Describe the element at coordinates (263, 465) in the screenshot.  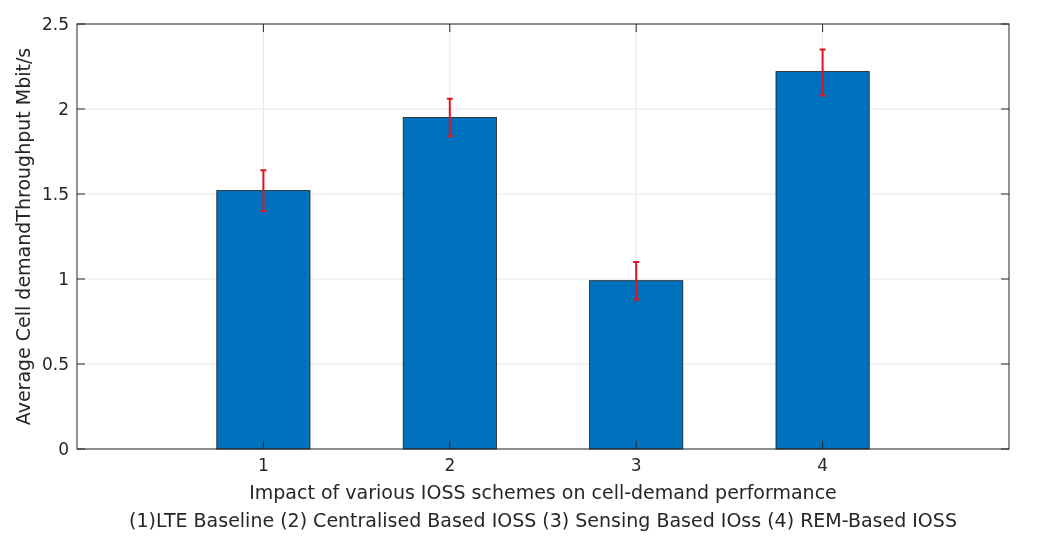
I see `x-tick-label: 1` at that location.